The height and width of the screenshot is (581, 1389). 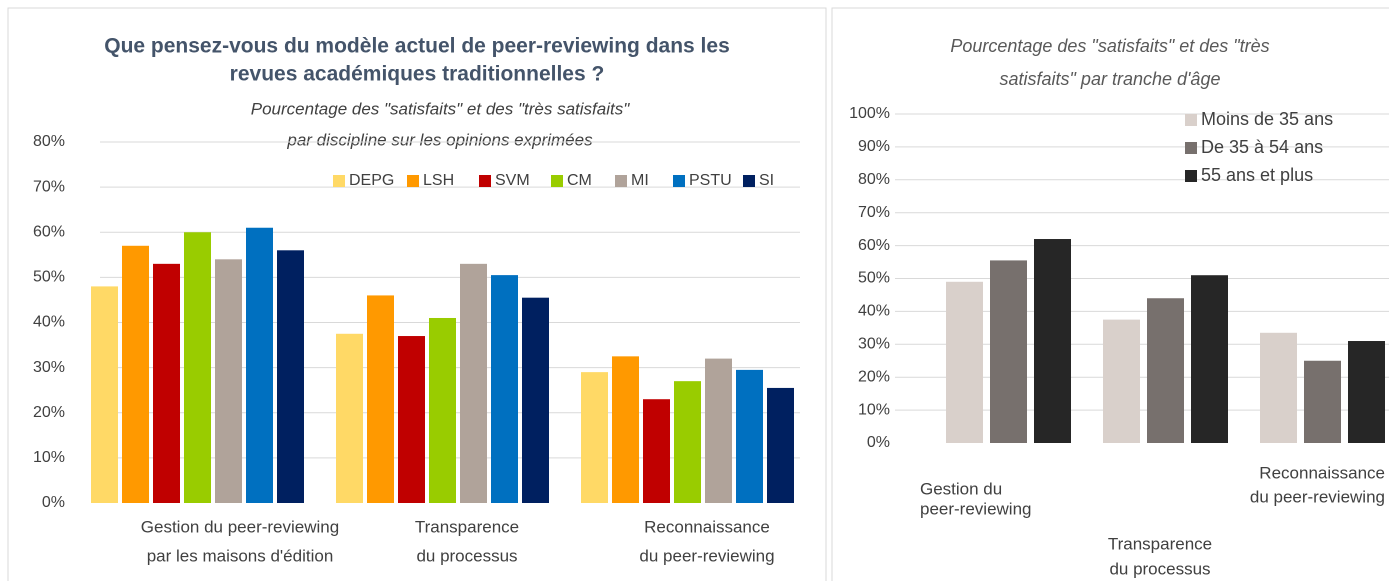 What do you see at coordinates (240, 526) in the screenshot?
I see `x-tick-label: Gestion du peer-reviewing` at bounding box center [240, 526].